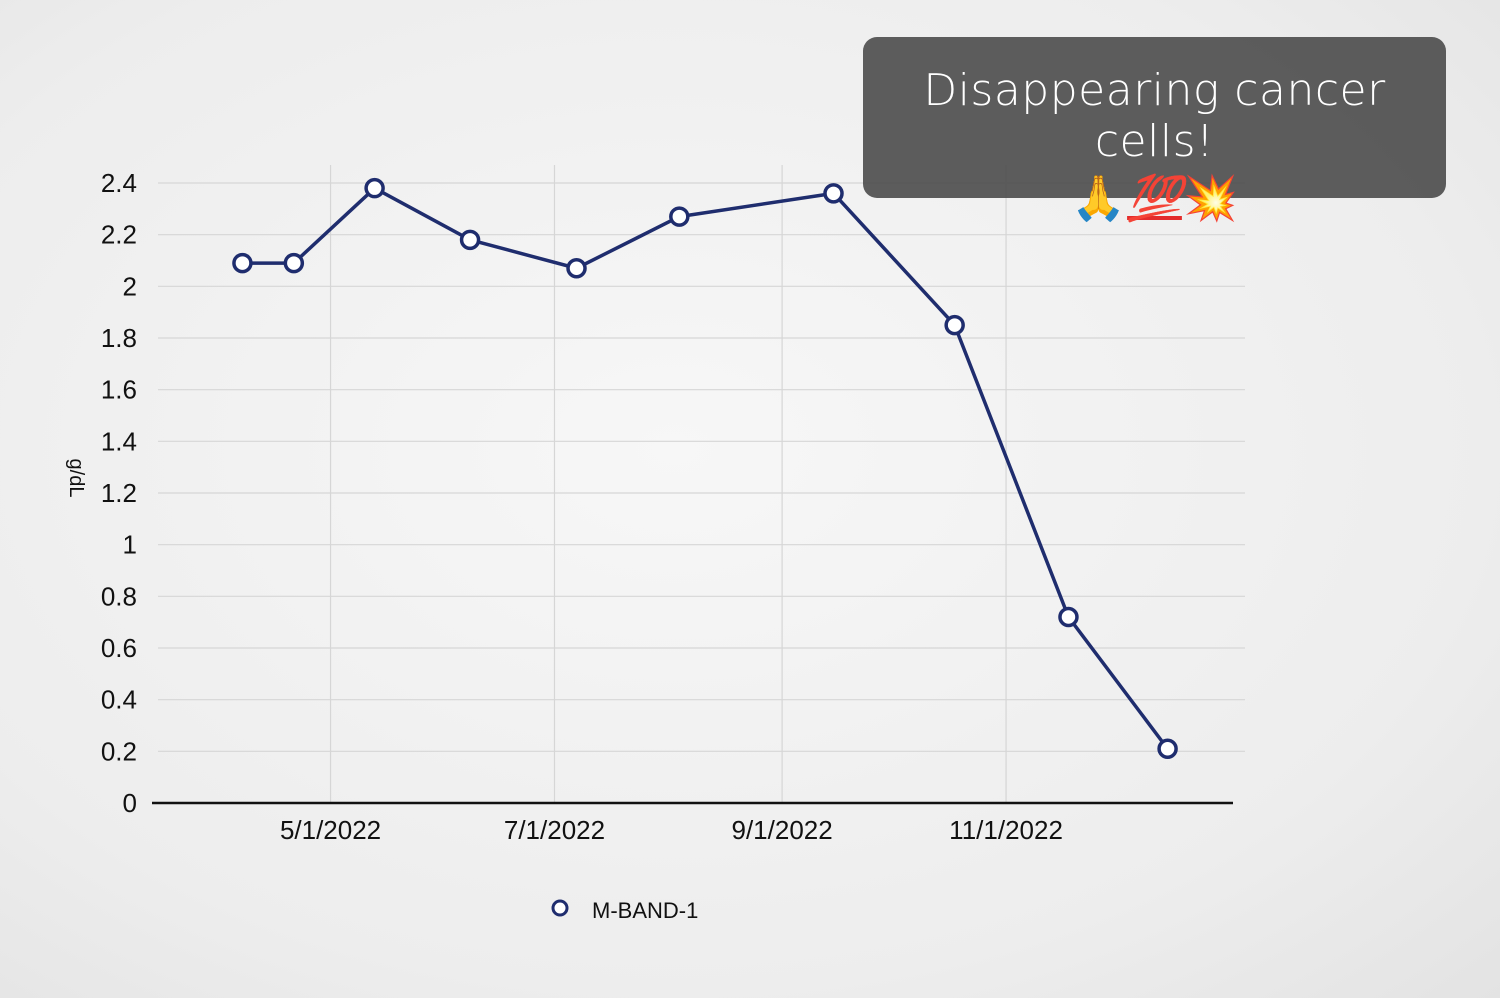 The width and height of the screenshot is (1500, 998). I want to click on emoji-row: 🙏💯💥, so click(1154, 199).